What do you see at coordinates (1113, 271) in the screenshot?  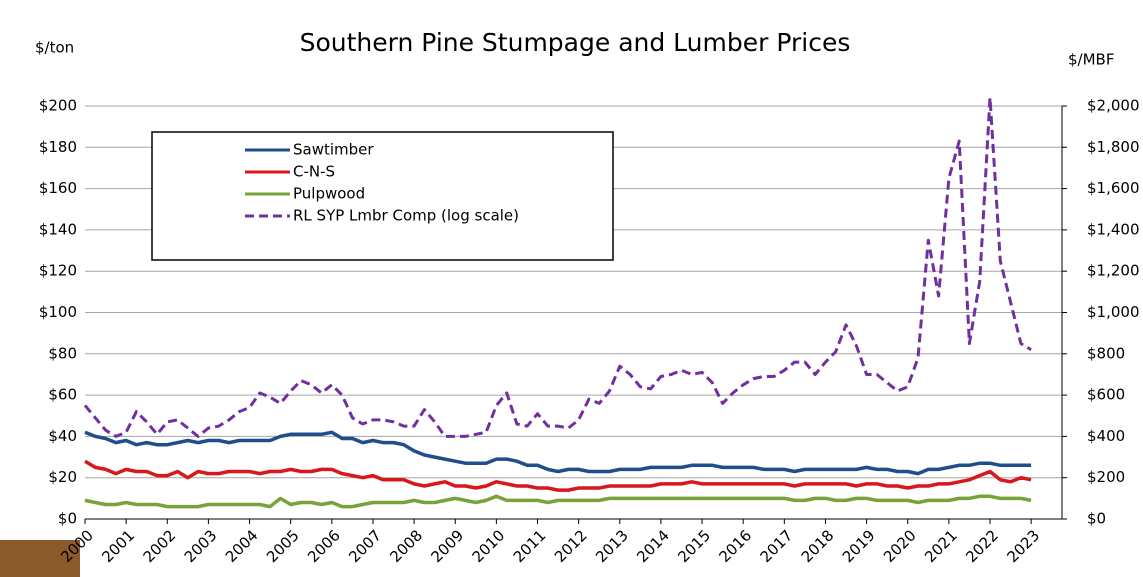 I see `y2-tick-label: $1,200` at bounding box center [1113, 271].